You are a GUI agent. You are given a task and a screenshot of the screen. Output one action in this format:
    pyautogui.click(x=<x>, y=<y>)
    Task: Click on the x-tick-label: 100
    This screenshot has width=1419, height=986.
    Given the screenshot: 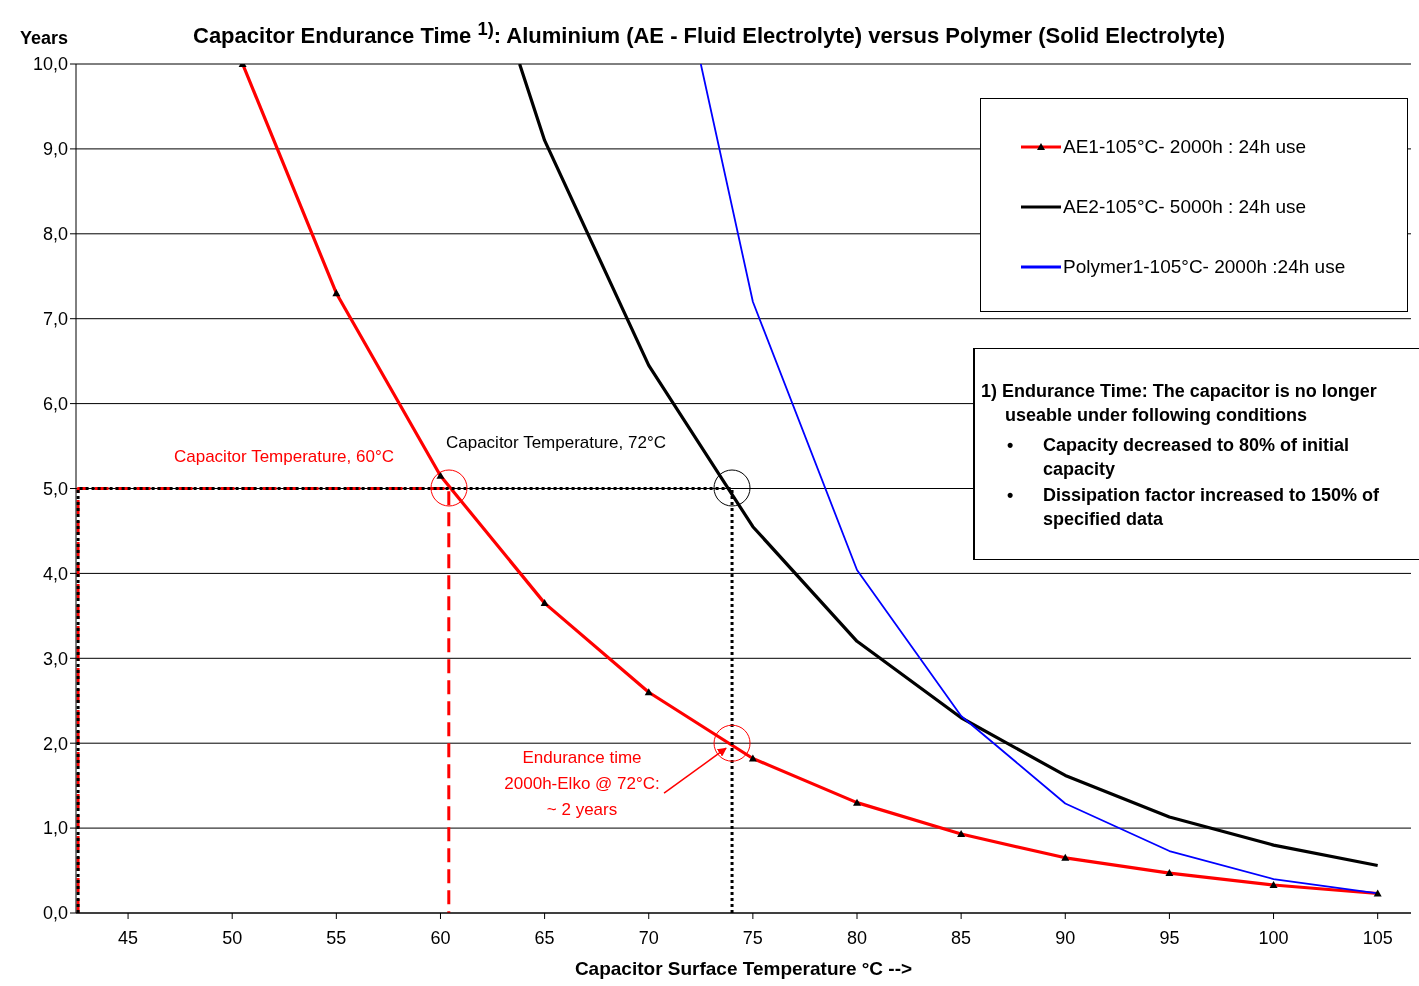 What is the action you would take?
    pyautogui.click(x=1273, y=937)
    